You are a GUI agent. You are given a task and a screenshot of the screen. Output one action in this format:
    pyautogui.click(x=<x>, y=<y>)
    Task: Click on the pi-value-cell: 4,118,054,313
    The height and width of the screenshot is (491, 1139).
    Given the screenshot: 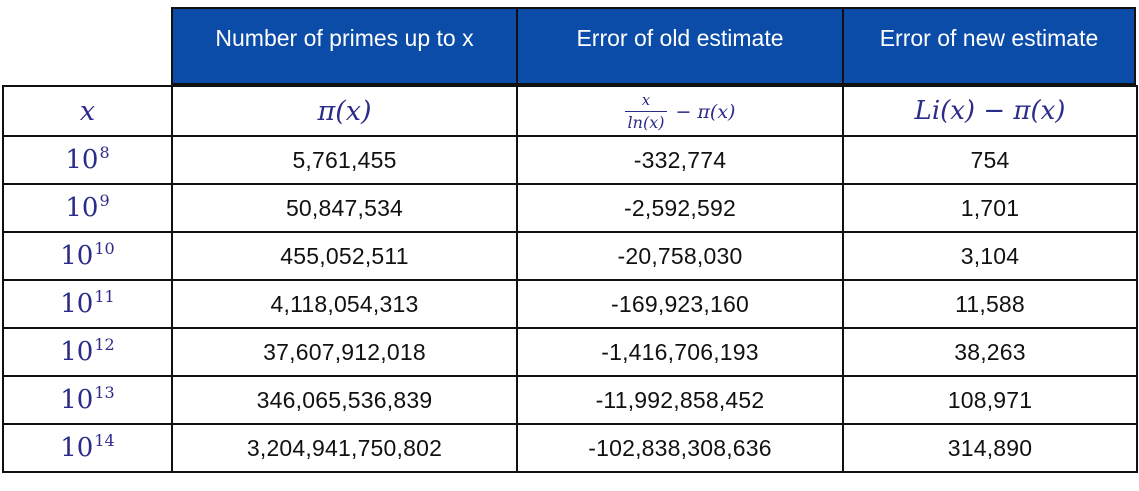 What is the action you would take?
    pyautogui.click(x=344, y=304)
    